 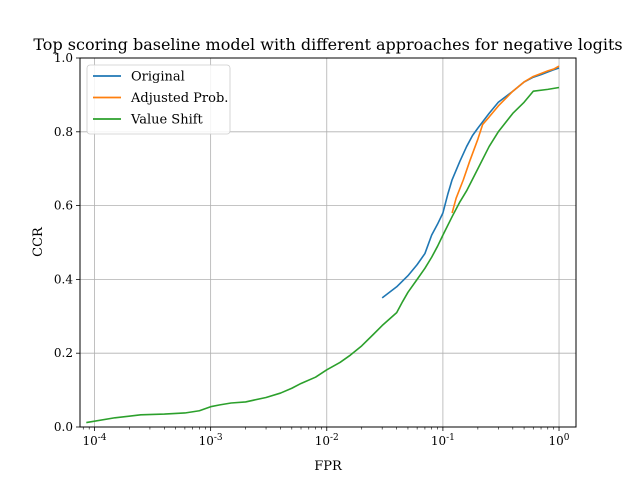 What do you see at coordinates (94, 440) in the screenshot?
I see `x-tick-label: 10⁻⁴` at bounding box center [94, 440].